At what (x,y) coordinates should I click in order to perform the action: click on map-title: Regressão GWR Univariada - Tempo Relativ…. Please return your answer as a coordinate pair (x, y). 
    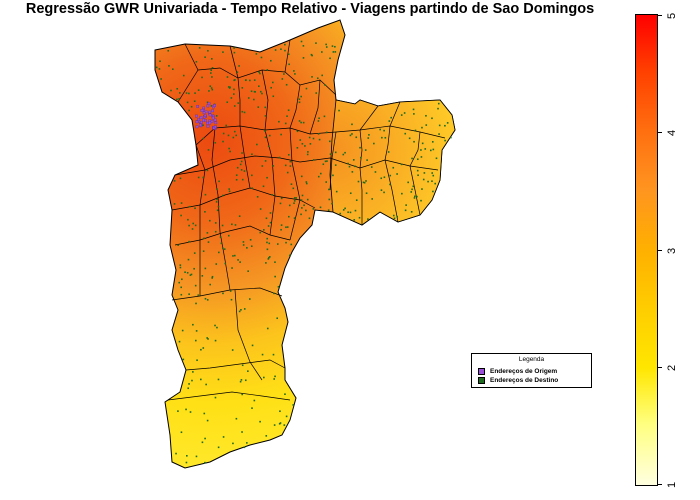
    Looking at the image, I should click on (310, 9).